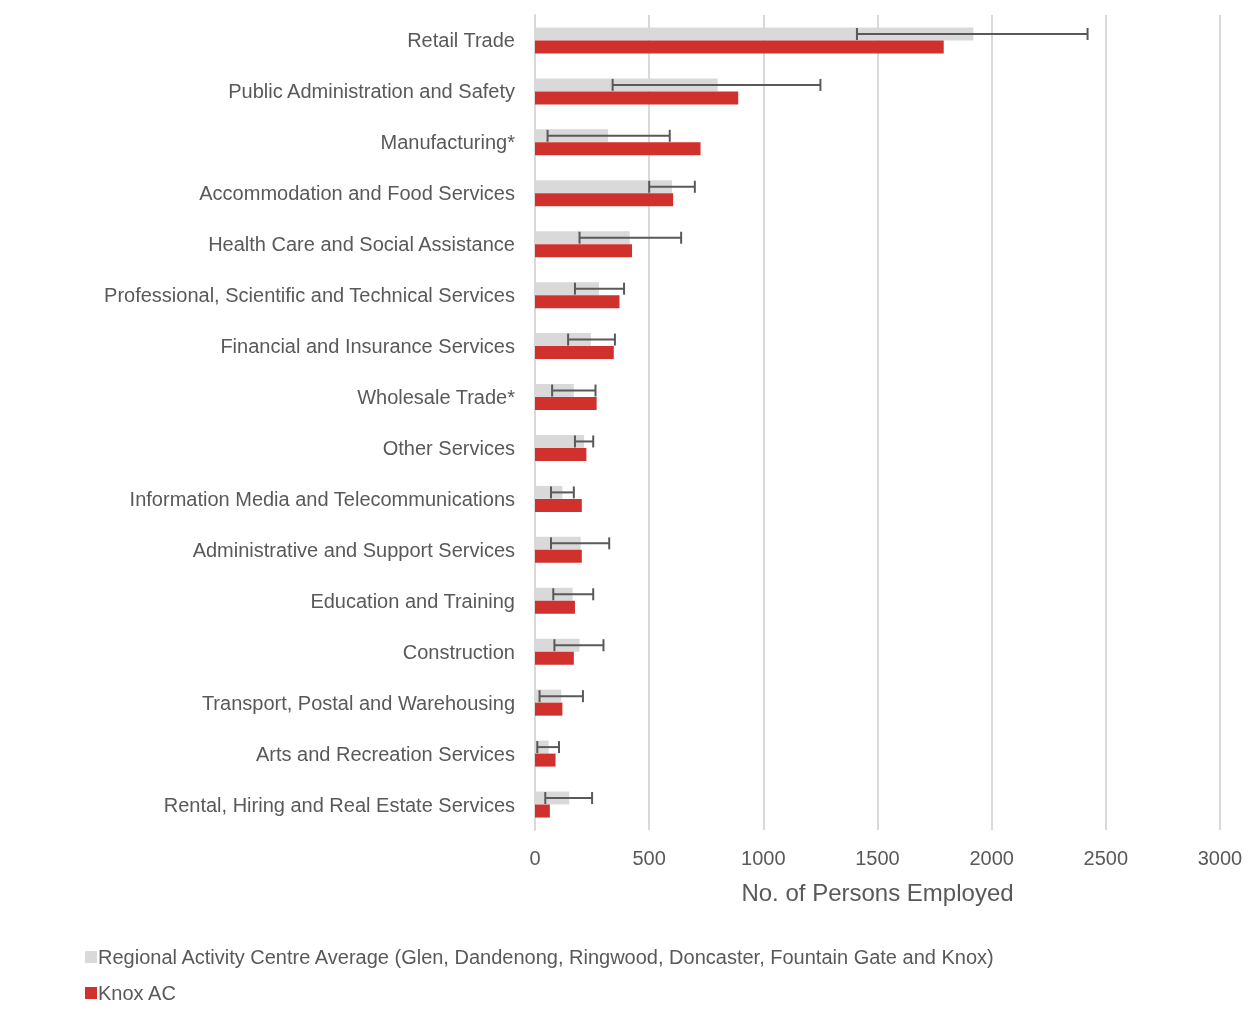  I want to click on y-tick-label: Public Administration and Safety, so click(371, 91).